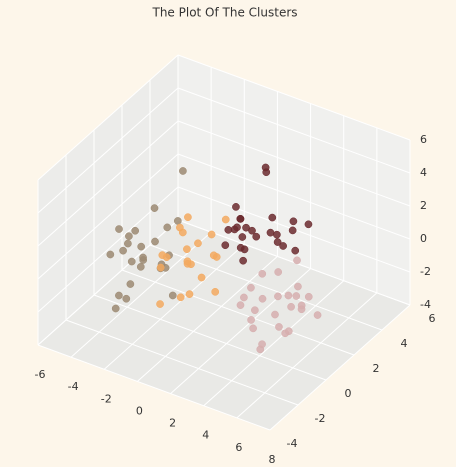  I want to click on x-tick-label: 8, so click(272, 459).